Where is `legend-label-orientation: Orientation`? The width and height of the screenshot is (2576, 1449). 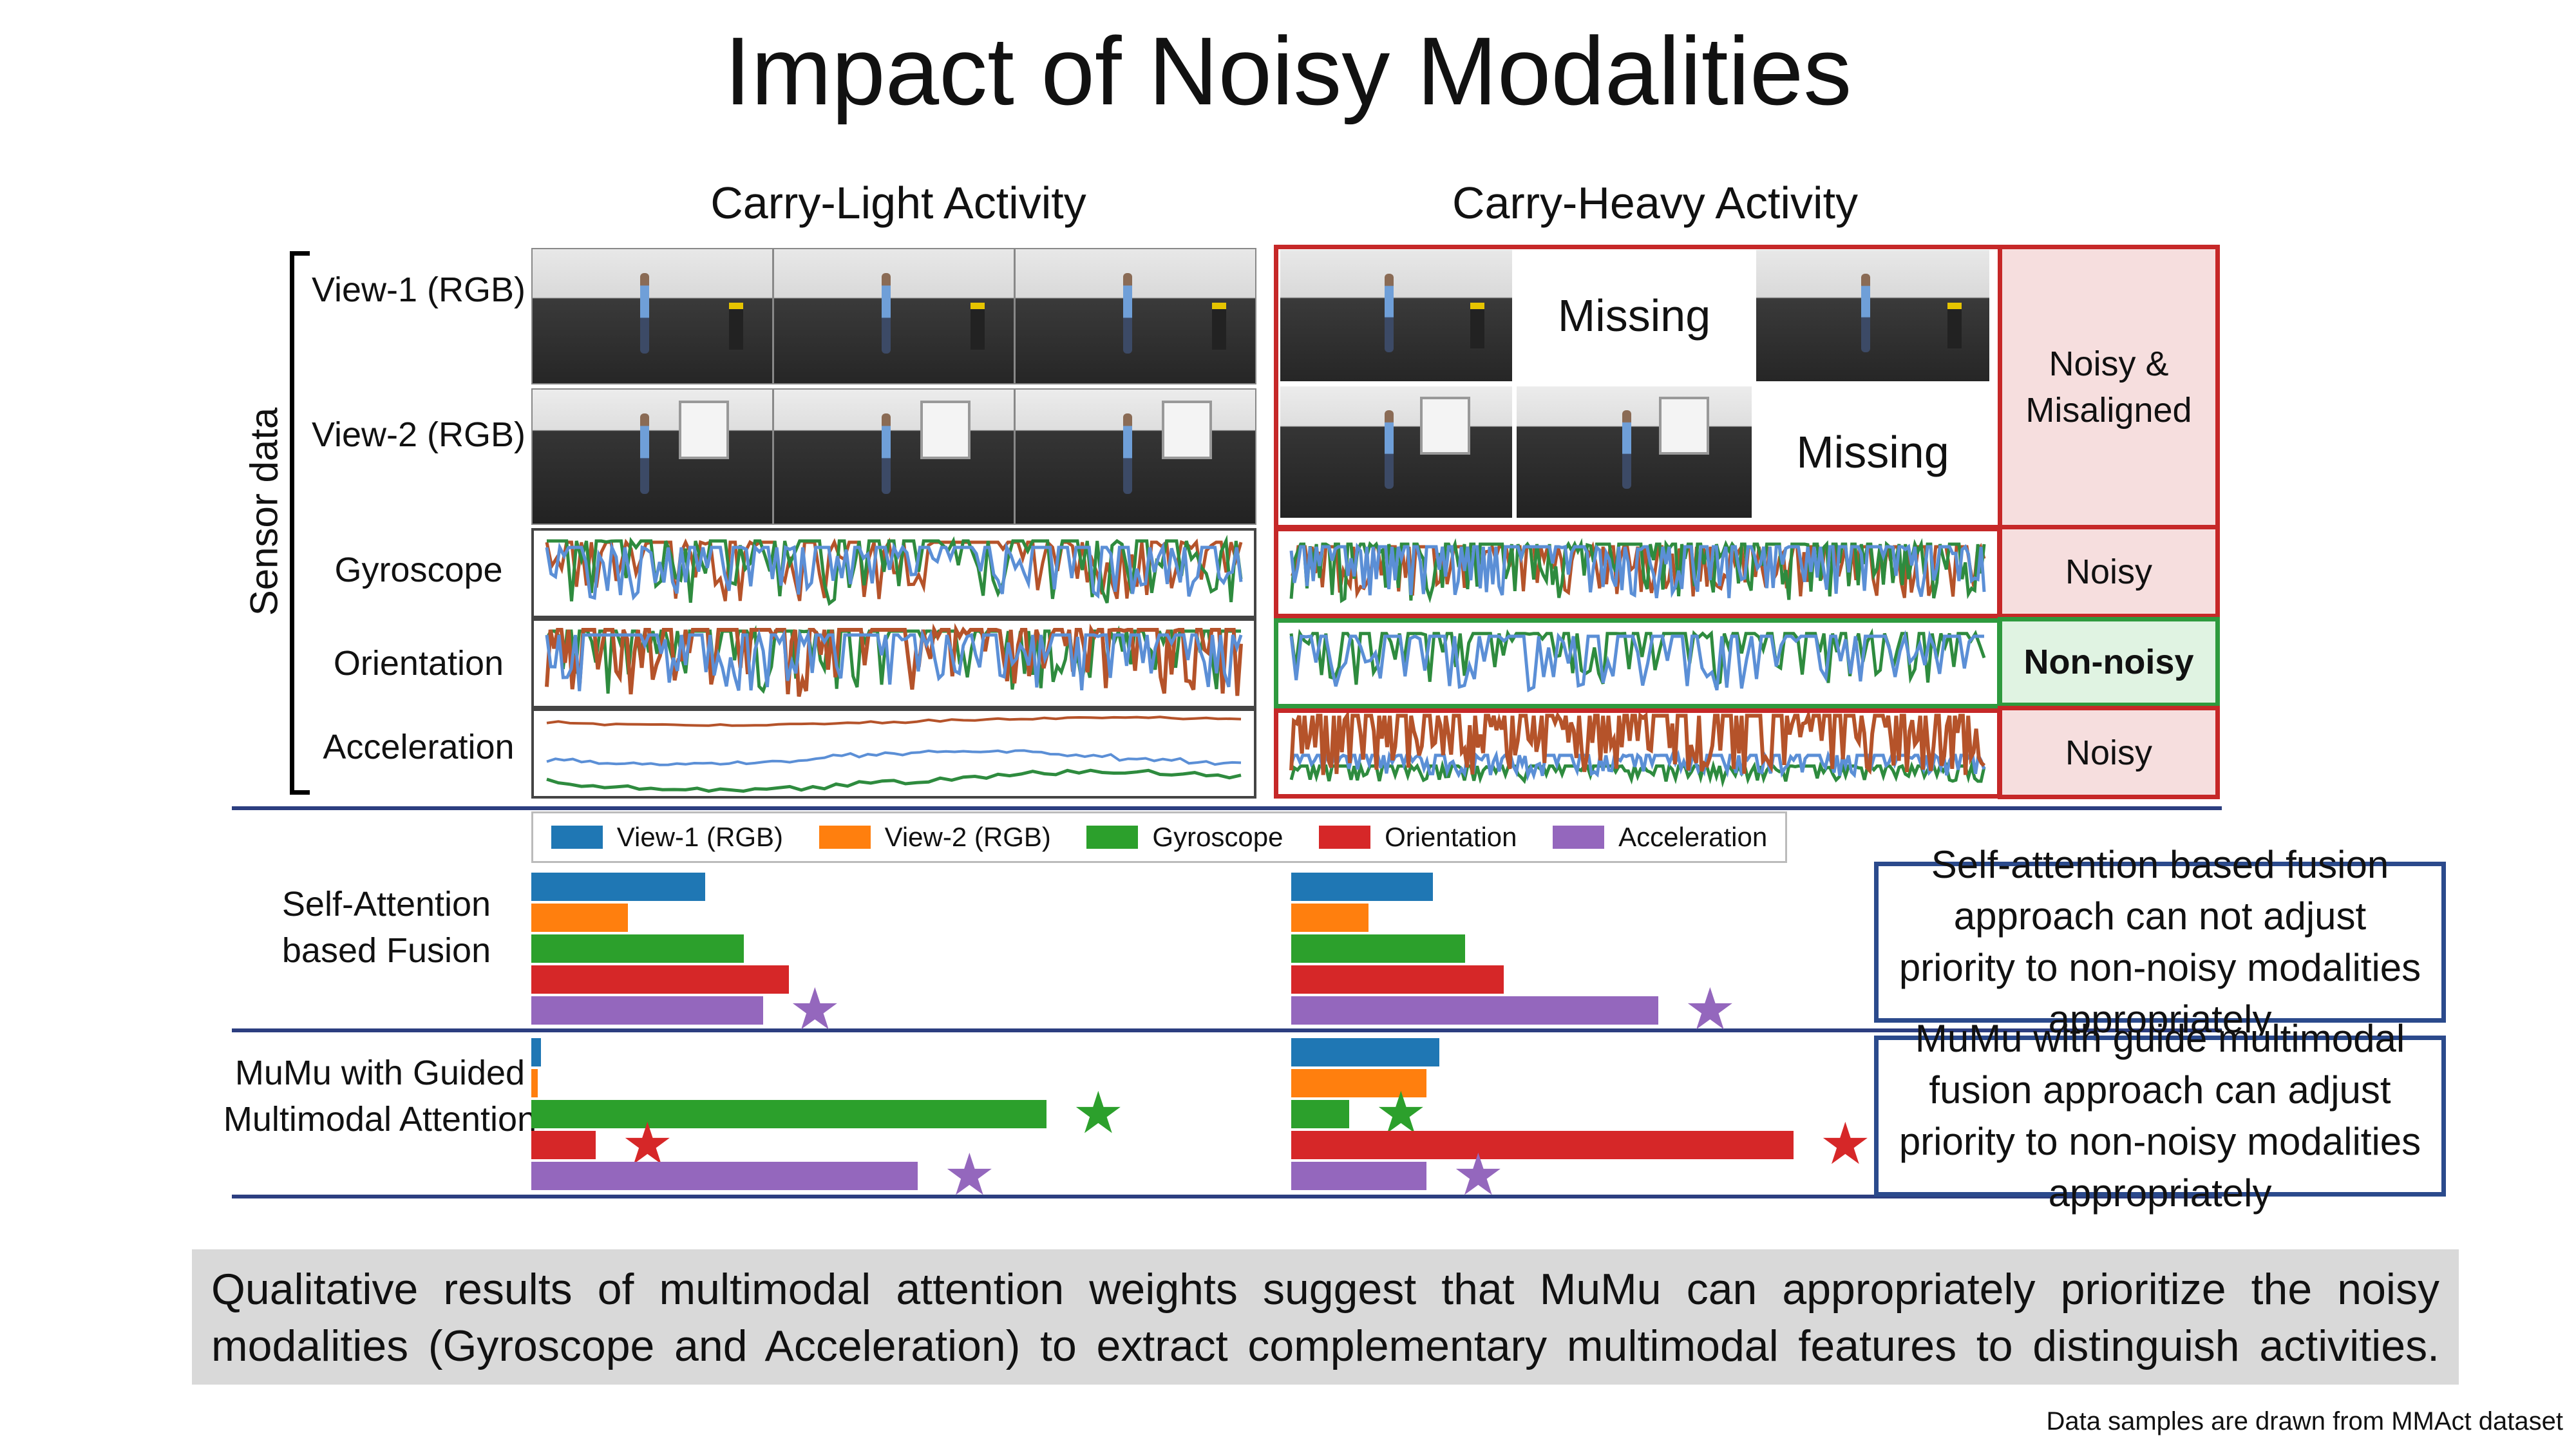
legend-label-orientation: Orientation is located at coordinates (1451, 837).